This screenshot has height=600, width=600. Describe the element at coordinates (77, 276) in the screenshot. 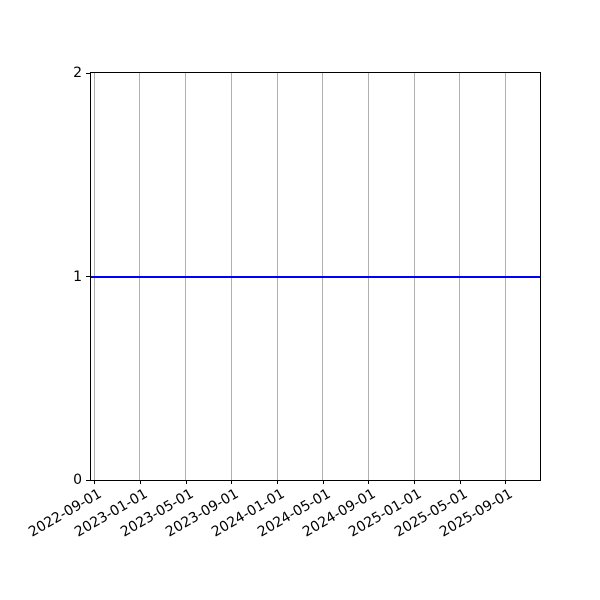

I see `y-tick-label: 1` at that location.